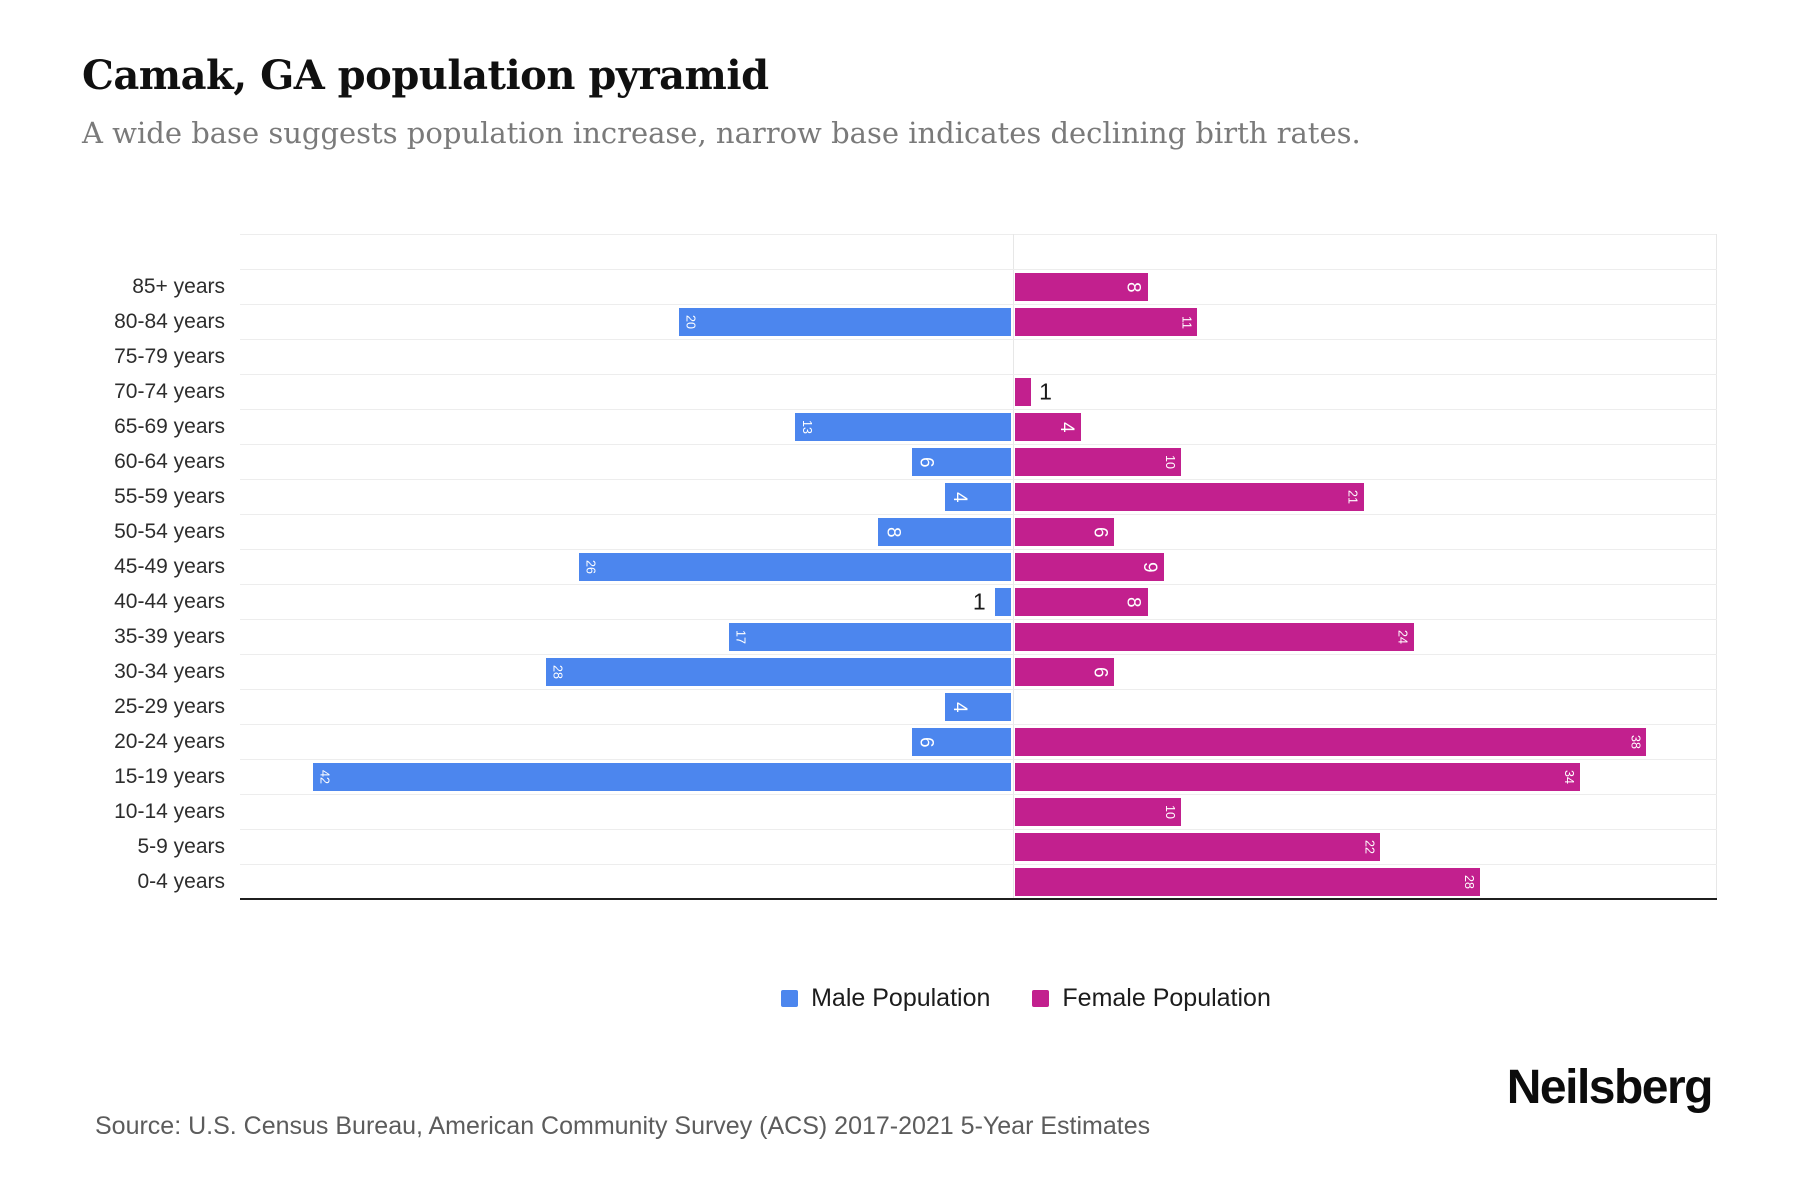  I want to click on row-track: 4, so click(978, 706).